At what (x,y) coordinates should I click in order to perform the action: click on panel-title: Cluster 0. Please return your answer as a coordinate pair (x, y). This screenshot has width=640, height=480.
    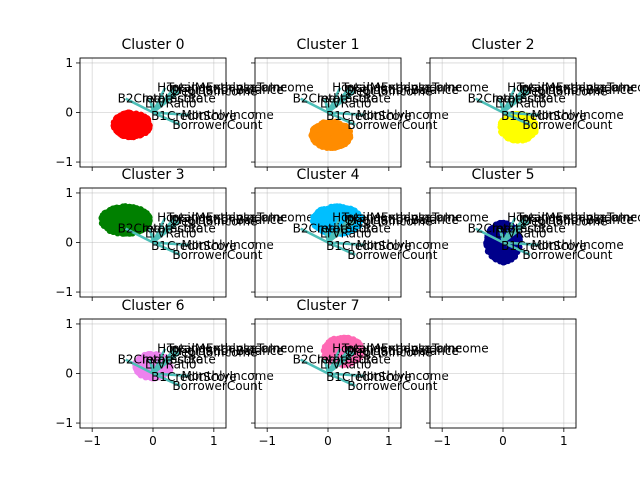
    Looking at the image, I should click on (152, 45).